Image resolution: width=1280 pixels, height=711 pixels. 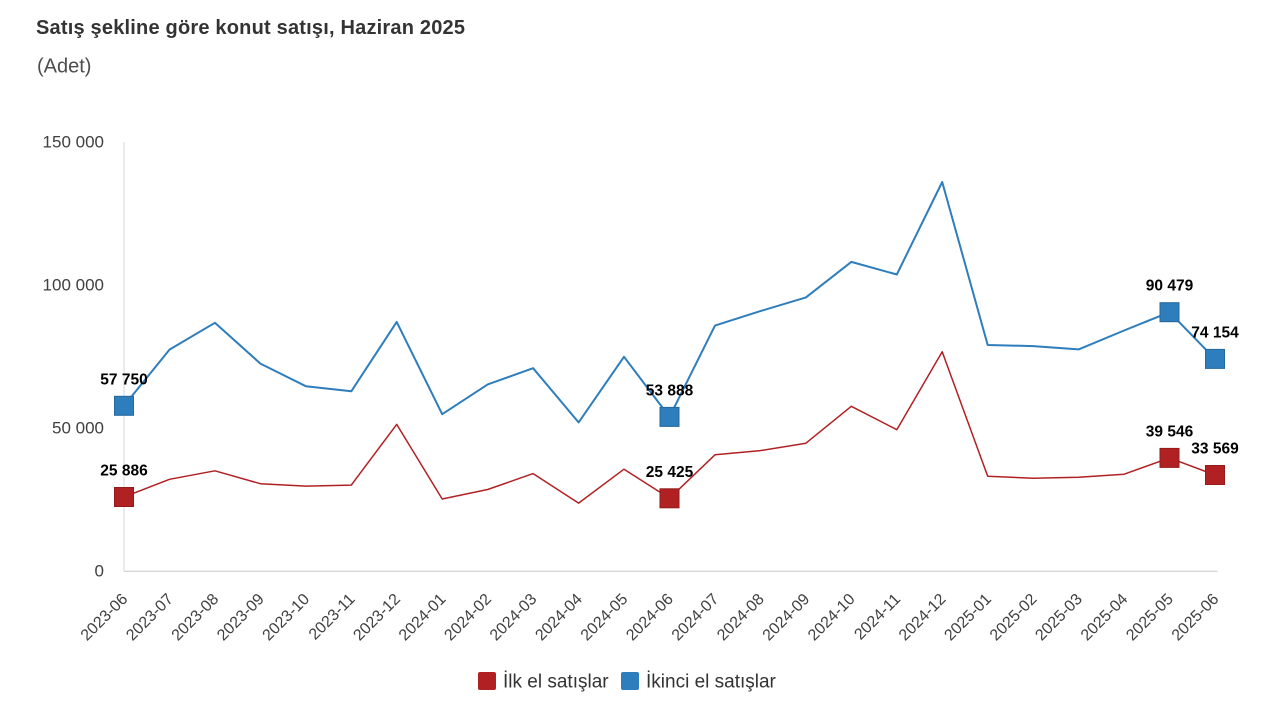 What do you see at coordinates (605, 618) in the screenshot?
I see `svg-text: 2024-05` at bounding box center [605, 618].